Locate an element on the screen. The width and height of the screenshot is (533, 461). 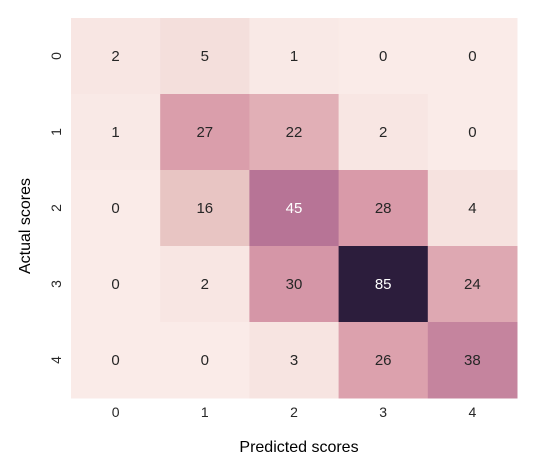
cell-value-label-2-0: 0 is located at coordinates (115, 208).